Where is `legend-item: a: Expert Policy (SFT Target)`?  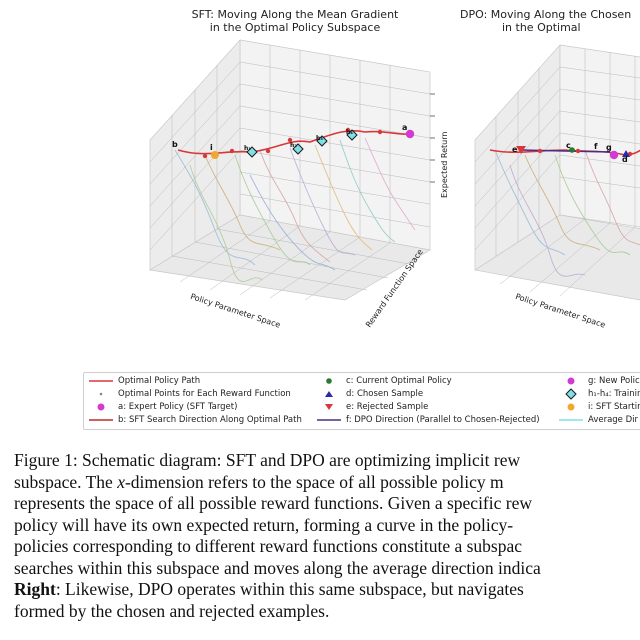 legend-item: a: Expert Policy (SFT Target) is located at coordinates (162, 407).